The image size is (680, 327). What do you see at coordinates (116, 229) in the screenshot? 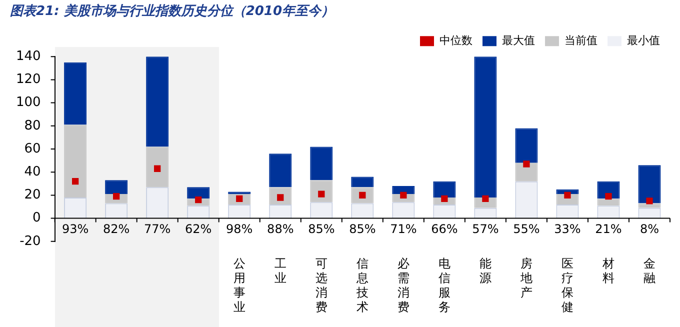
I see `annotation: 82%` at bounding box center [116, 229].